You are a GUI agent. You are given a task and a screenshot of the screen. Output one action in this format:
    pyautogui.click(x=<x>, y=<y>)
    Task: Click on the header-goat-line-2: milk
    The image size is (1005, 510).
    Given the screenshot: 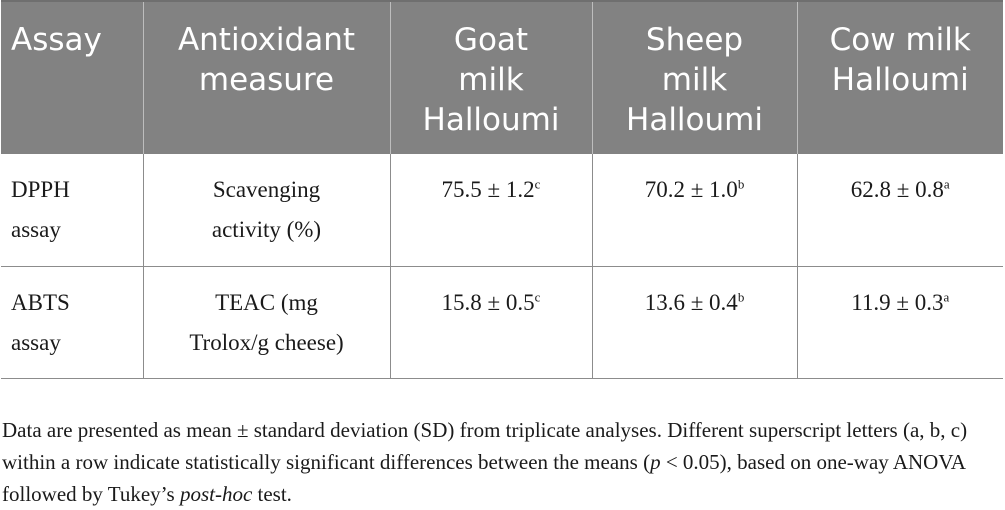 What is the action you would take?
    pyautogui.click(x=491, y=80)
    